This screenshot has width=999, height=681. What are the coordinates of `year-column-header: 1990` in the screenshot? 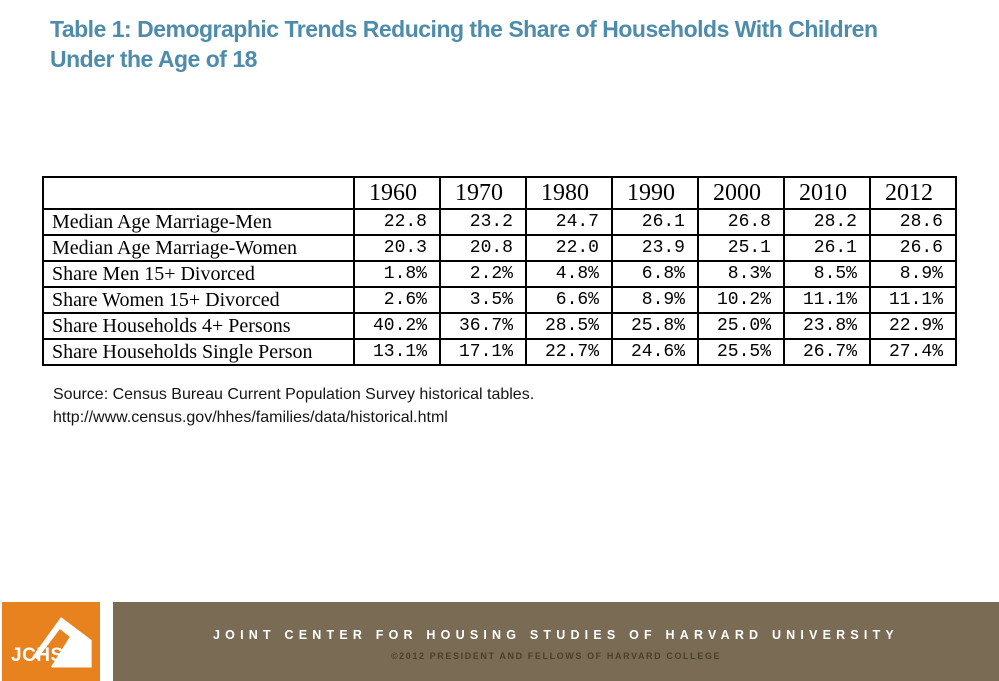 It's located at (655, 193).